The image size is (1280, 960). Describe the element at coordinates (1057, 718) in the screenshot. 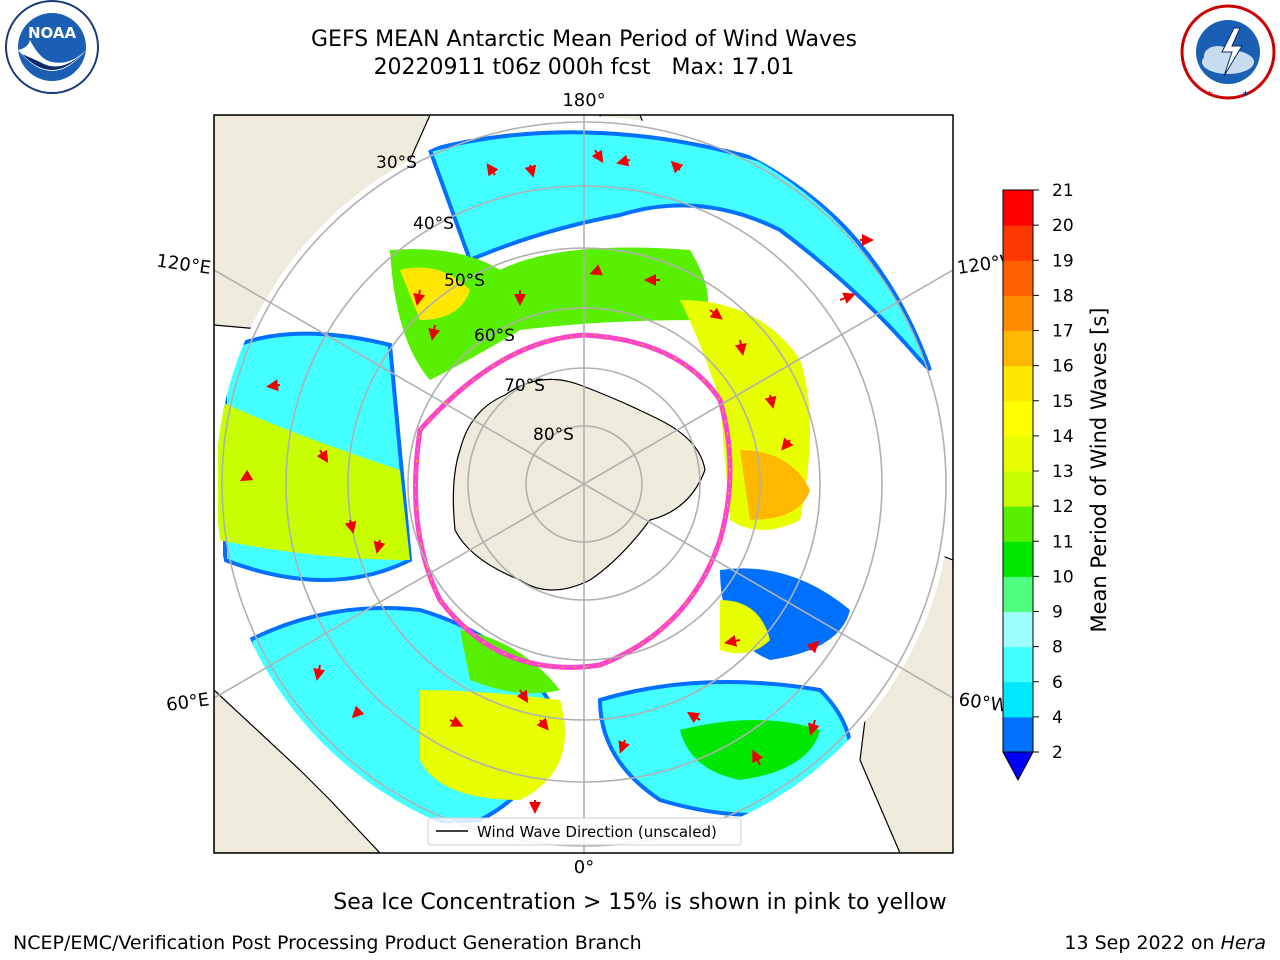

I see `colorbar-tick-label: 4` at that location.